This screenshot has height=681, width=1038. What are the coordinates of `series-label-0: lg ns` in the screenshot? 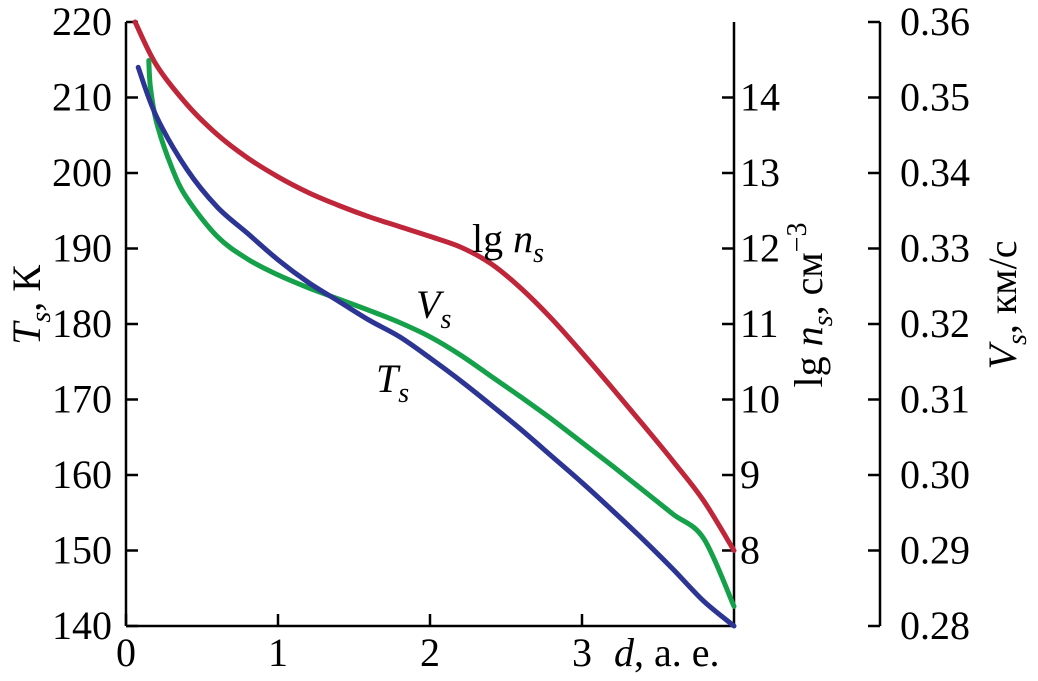 It's located at (508, 242).